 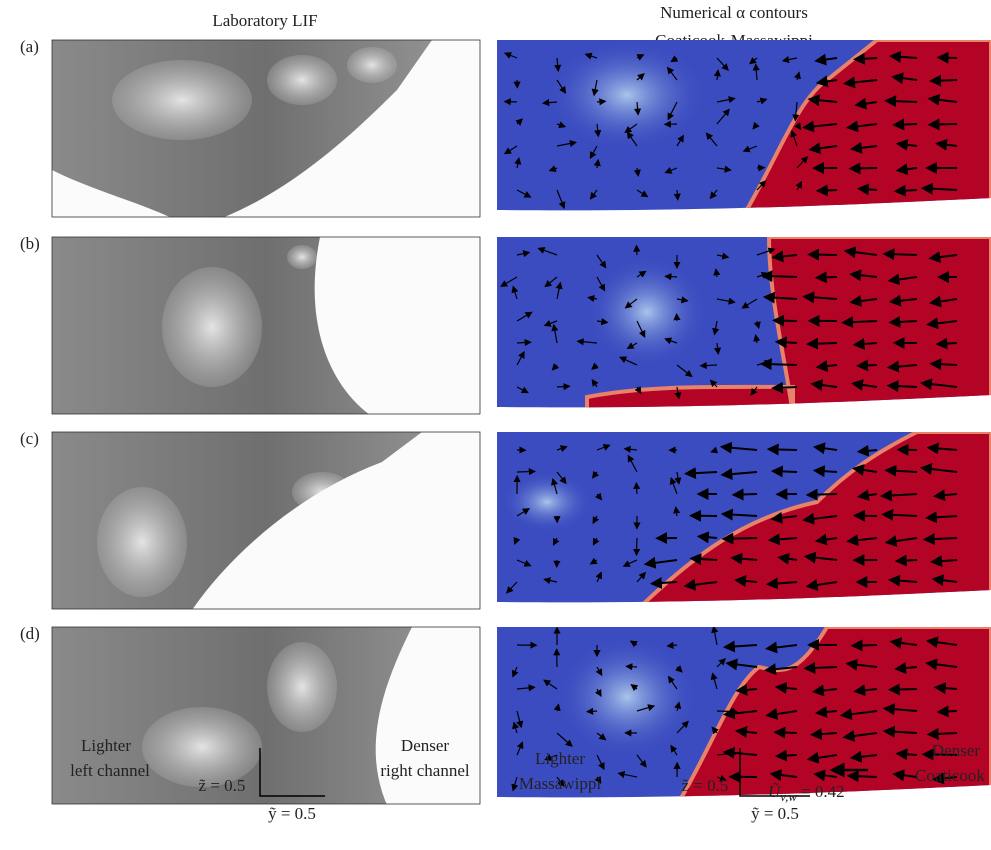 What do you see at coordinates (627, 95) in the screenshot?
I see `contour-mixing` at bounding box center [627, 95].